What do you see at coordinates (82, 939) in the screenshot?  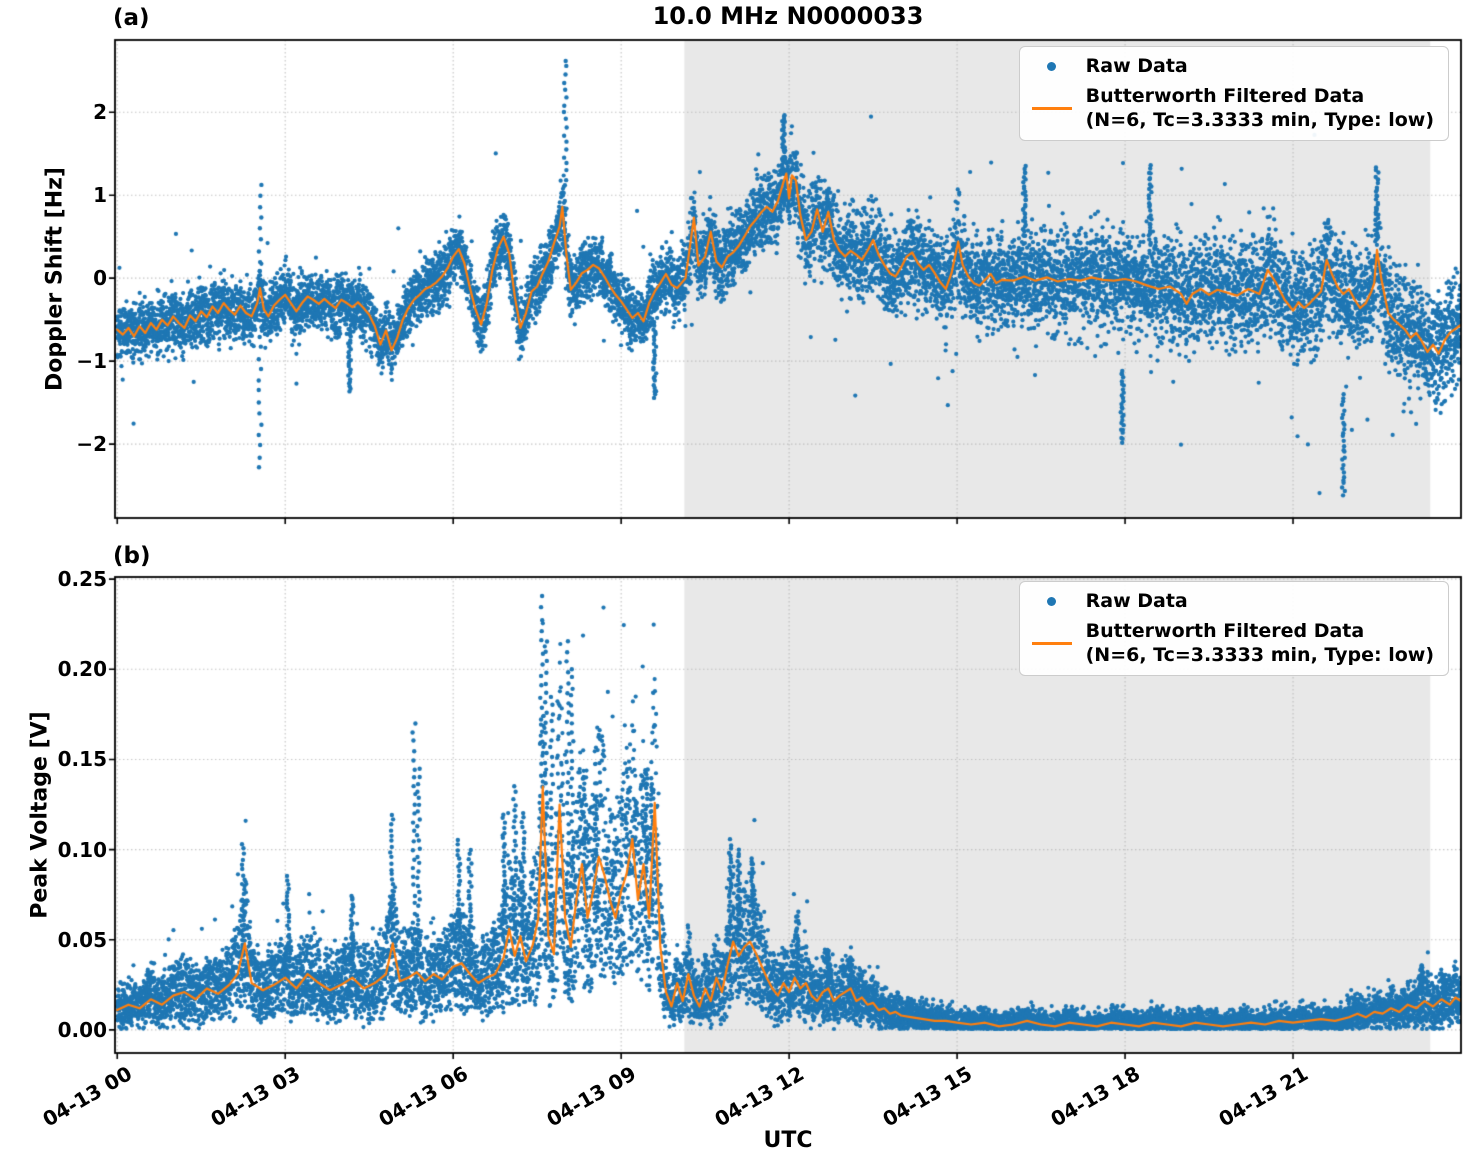 I see `y-tick-label: 0.05` at bounding box center [82, 939].